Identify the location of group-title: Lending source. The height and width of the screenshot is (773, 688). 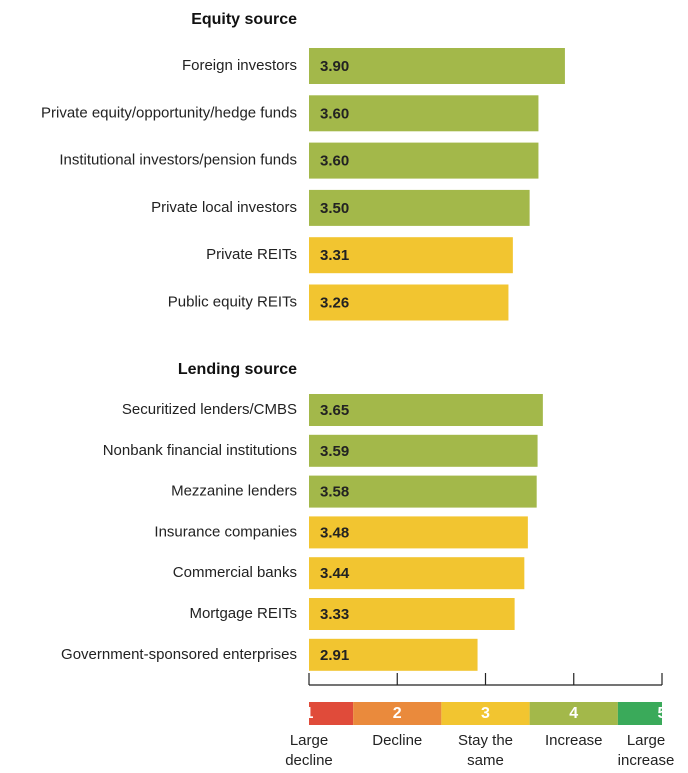
(237, 369).